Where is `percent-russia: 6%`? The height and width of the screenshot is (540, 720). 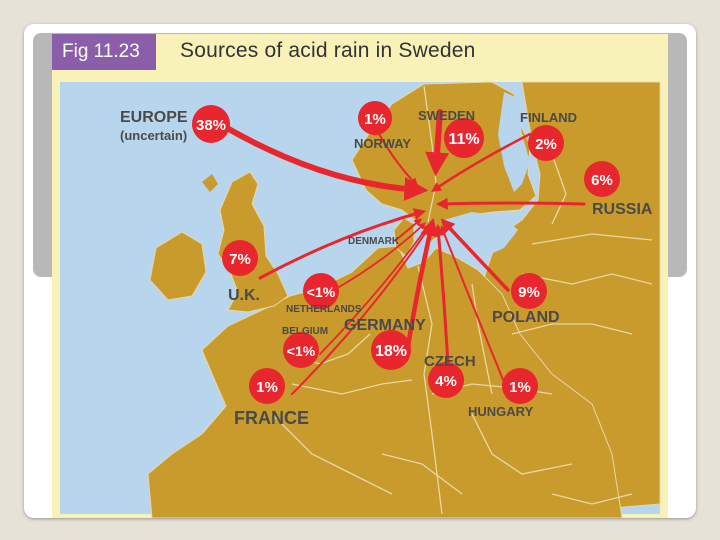 percent-russia: 6% is located at coordinates (602, 180).